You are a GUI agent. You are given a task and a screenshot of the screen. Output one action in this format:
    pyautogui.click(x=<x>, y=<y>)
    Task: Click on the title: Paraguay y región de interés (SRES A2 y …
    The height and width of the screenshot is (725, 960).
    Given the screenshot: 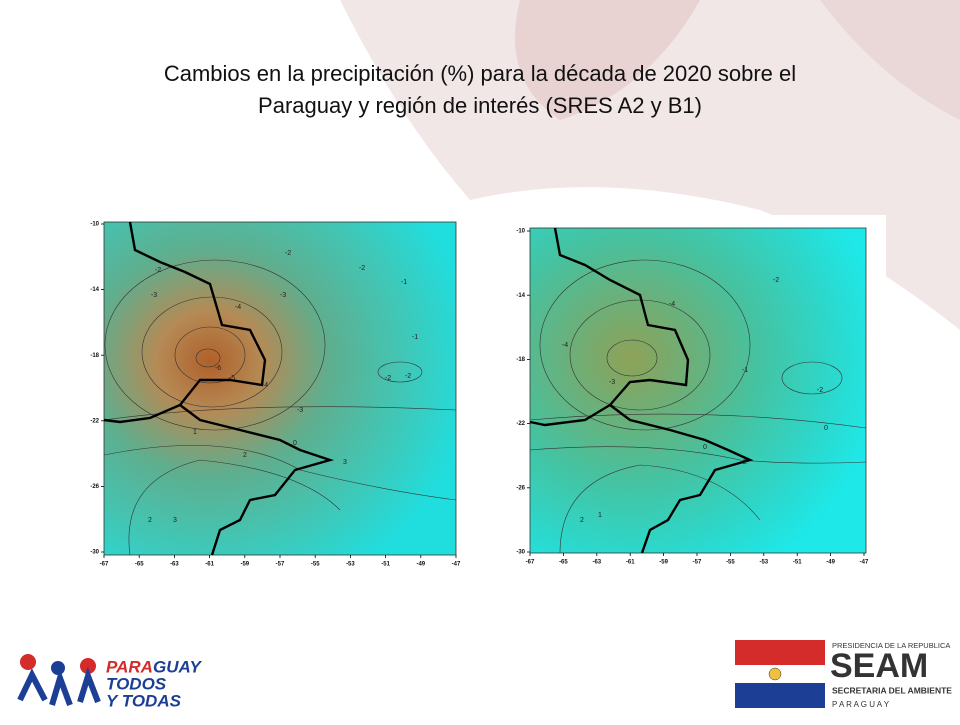 What is the action you would take?
    pyautogui.click(x=480, y=105)
    